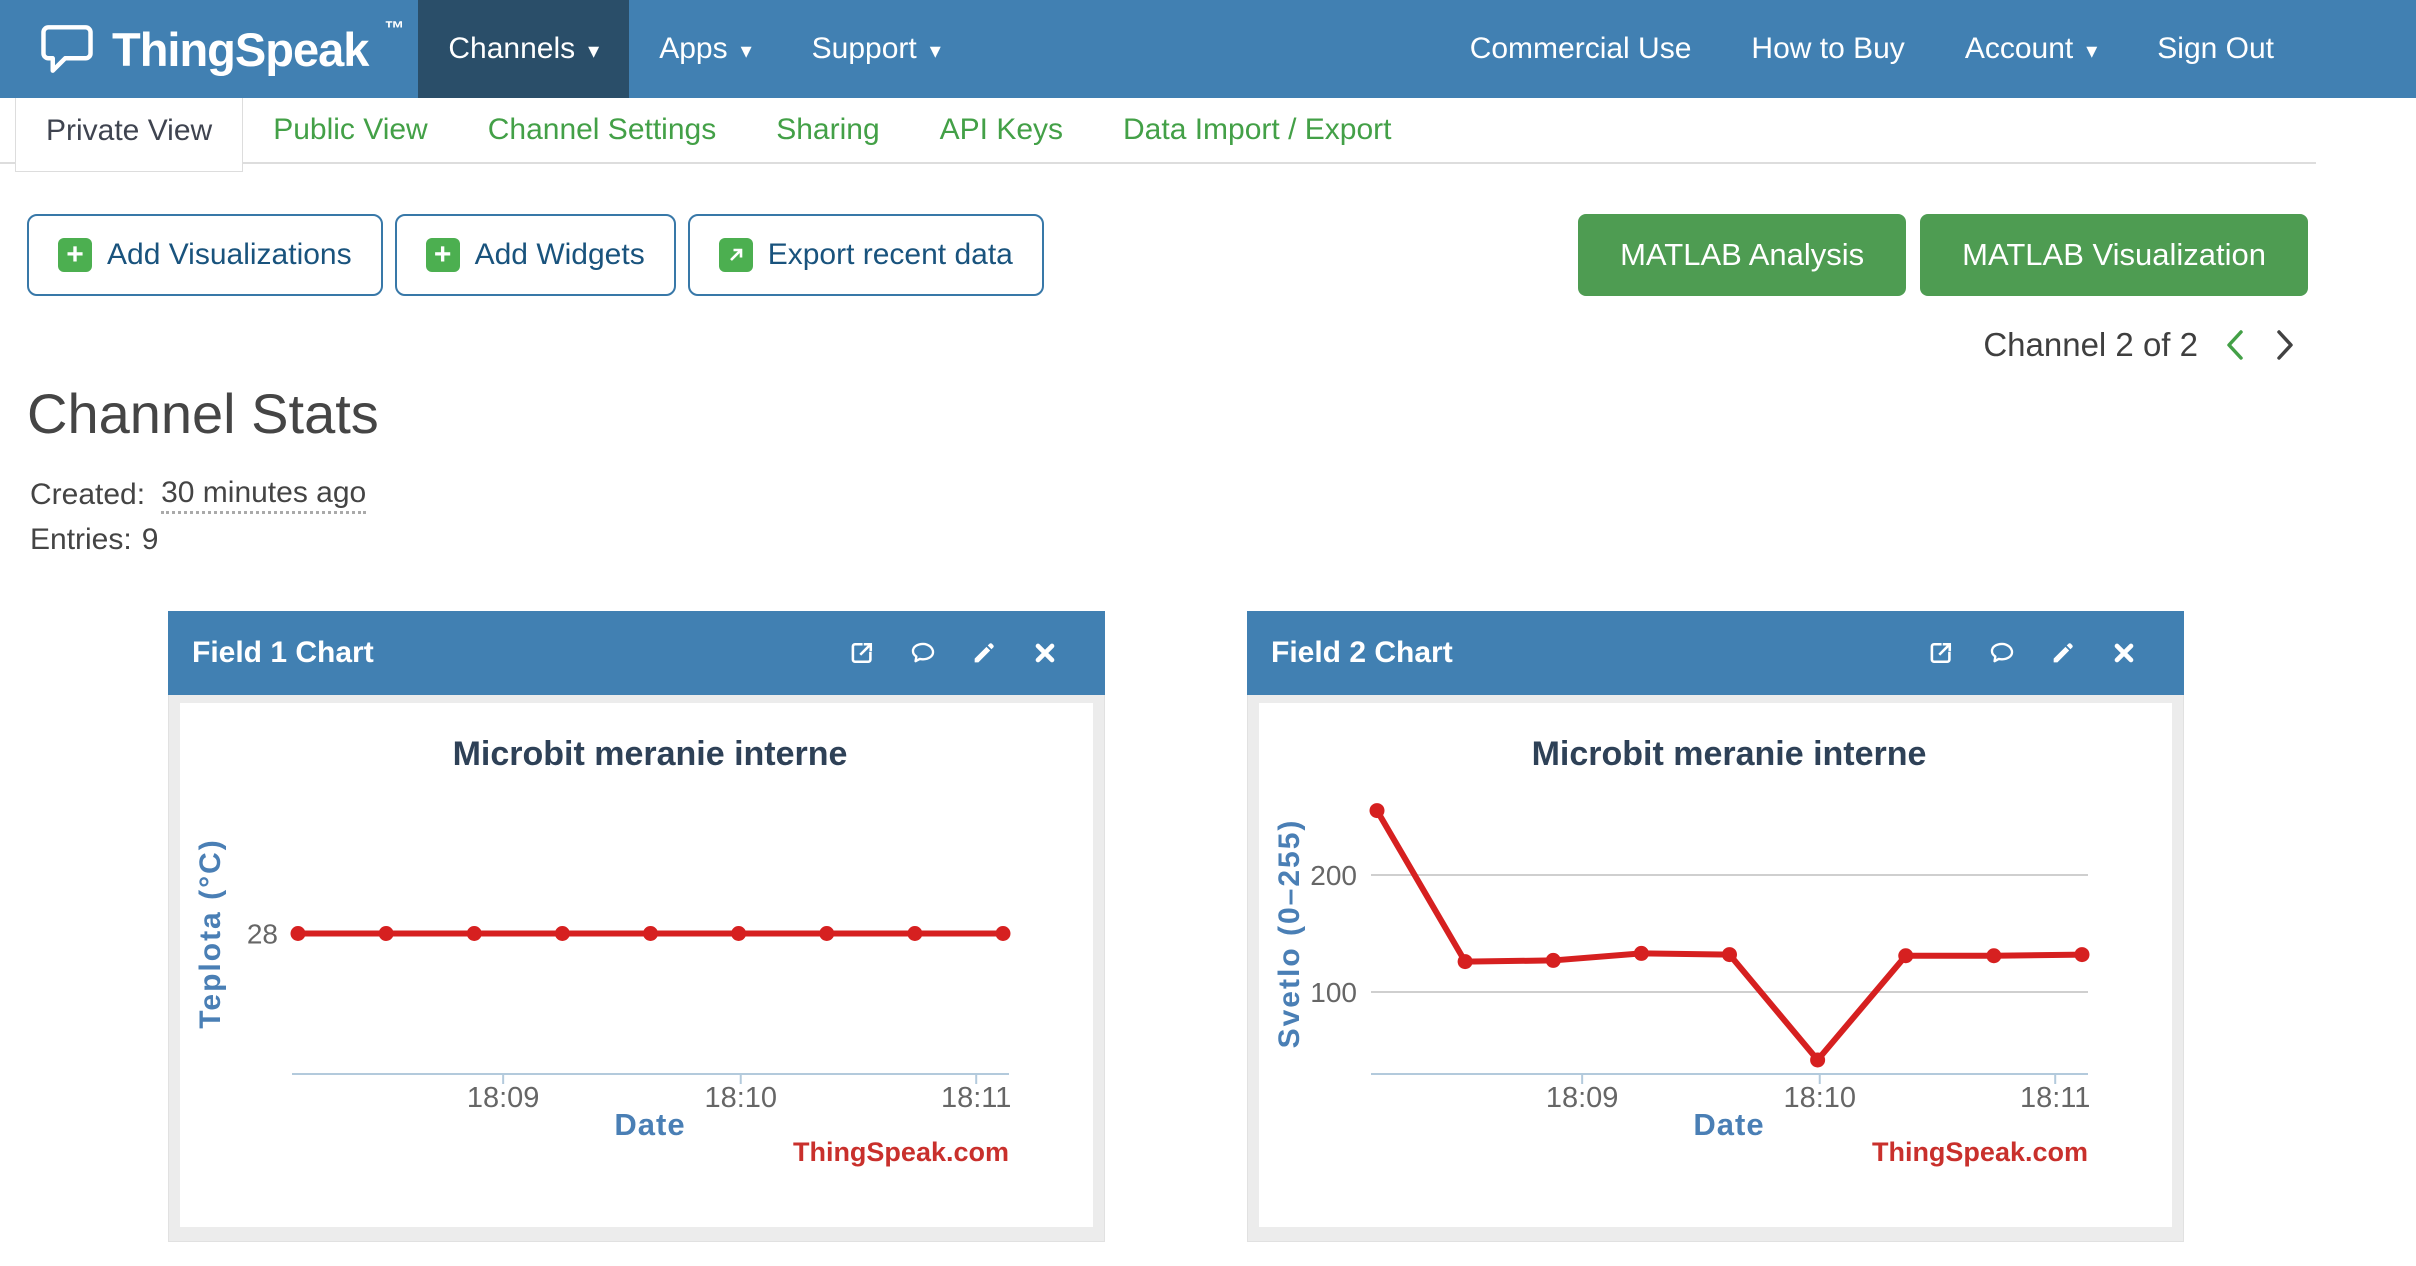 The image size is (2416, 1266). I want to click on channel-meta: Created: 30 minutes ago Entries: 9, so click(1223, 517).